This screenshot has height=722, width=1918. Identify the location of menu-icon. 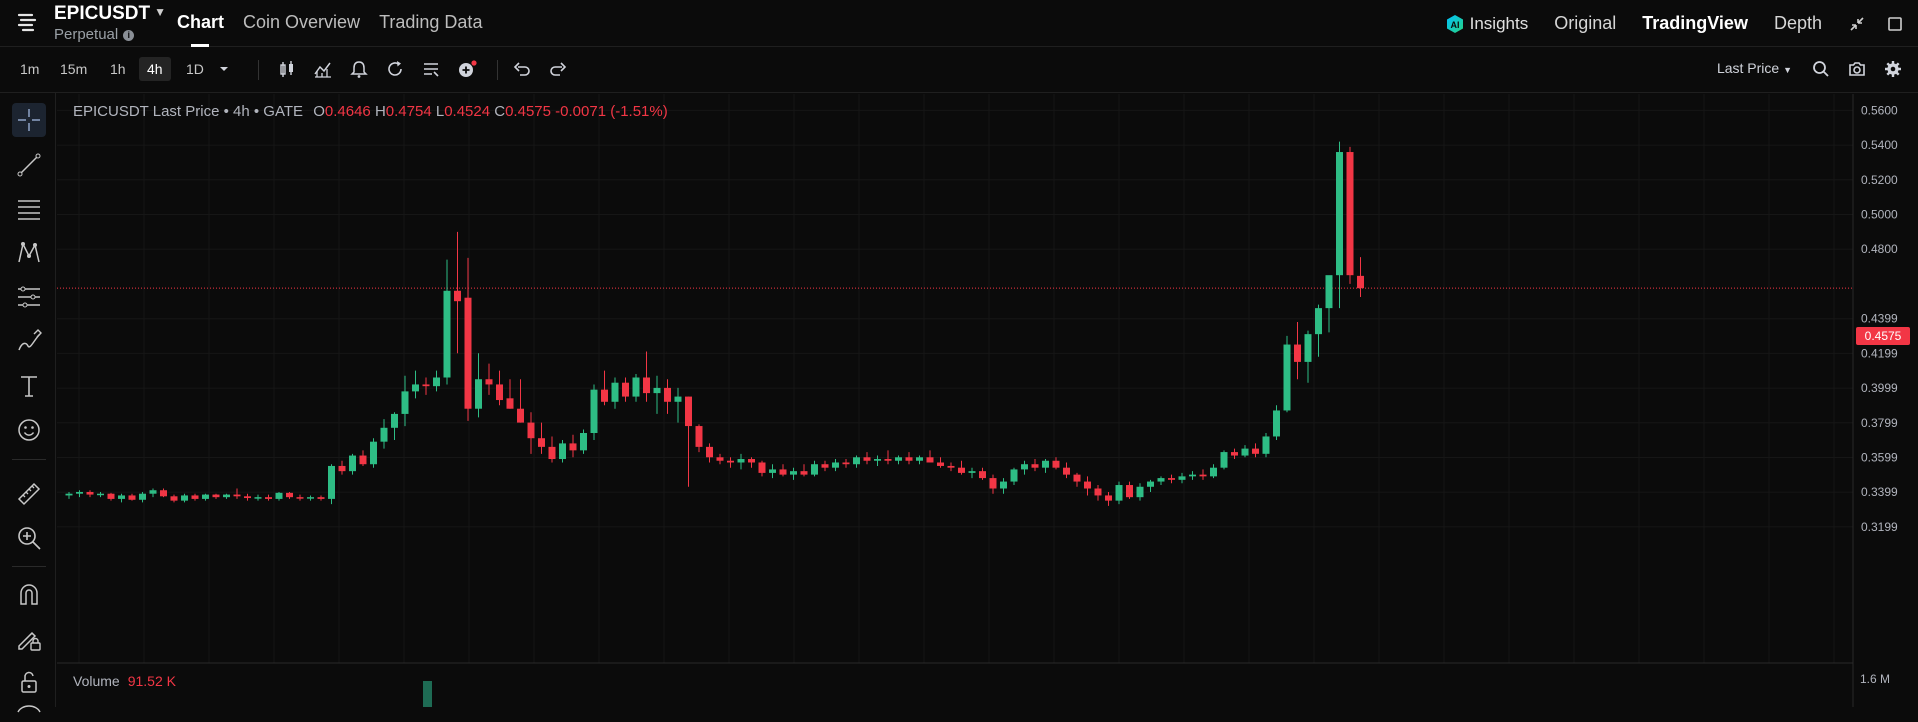
(27, 22).